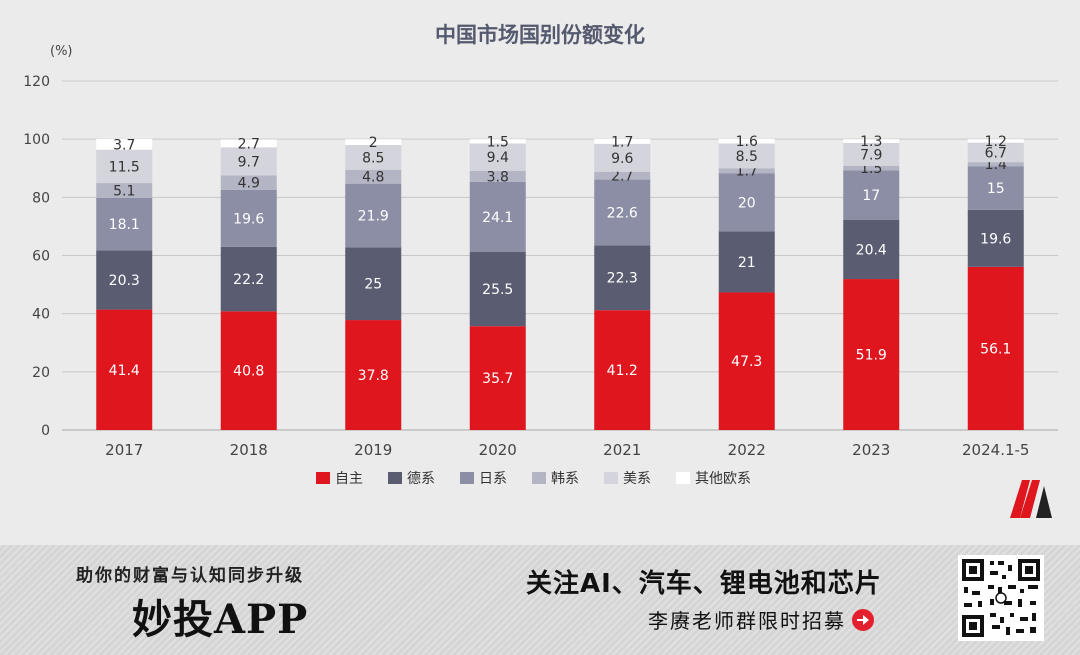  I want to click on legend-item: 自主, so click(339, 479).